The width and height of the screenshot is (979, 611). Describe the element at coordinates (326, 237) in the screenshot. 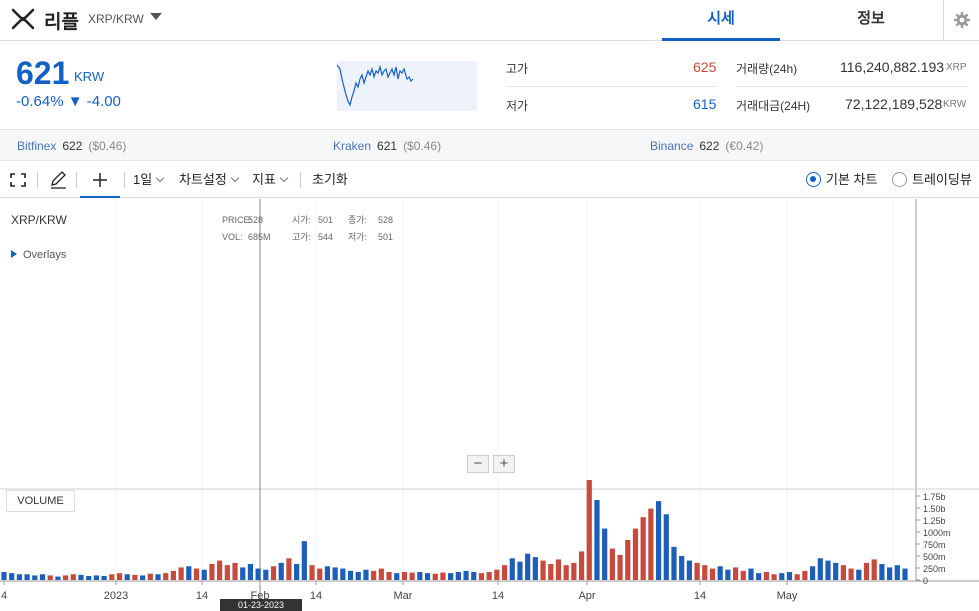

I see `hud-high: 544` at that location.